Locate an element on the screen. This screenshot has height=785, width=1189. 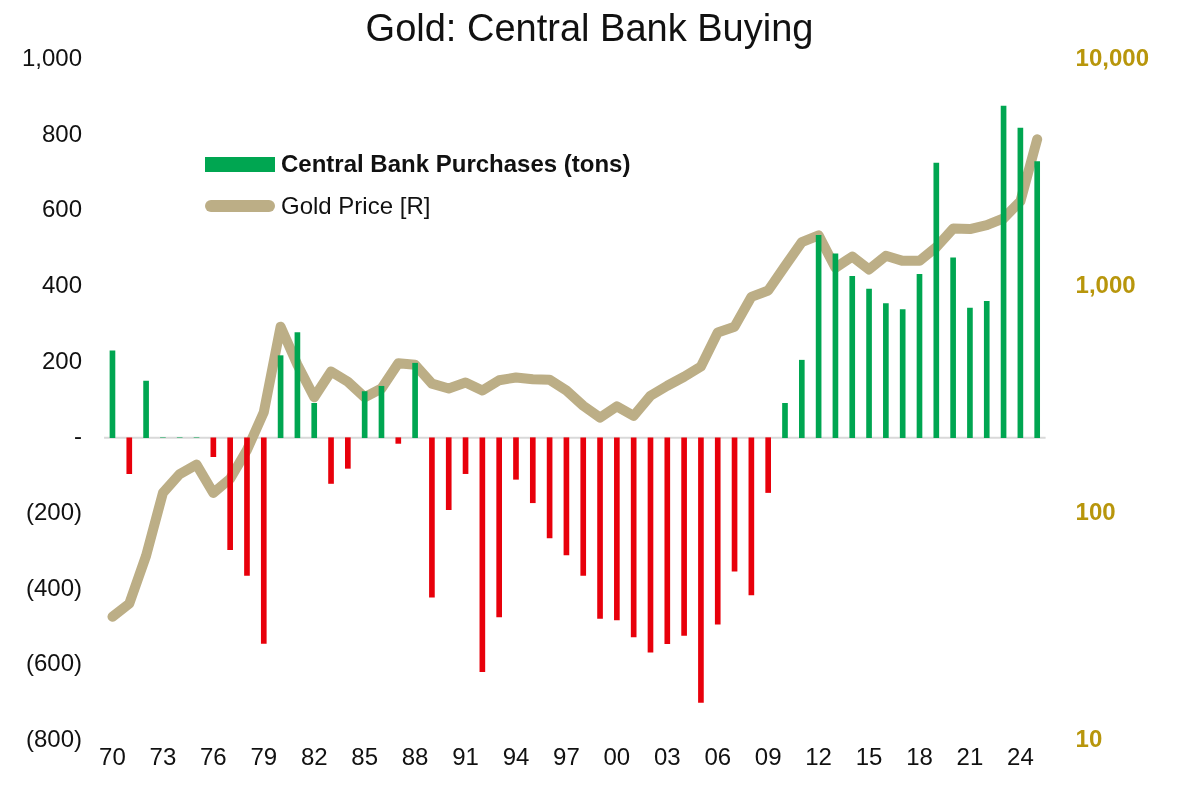
x-tick-label: 73 is located at coordinates (163, 757).